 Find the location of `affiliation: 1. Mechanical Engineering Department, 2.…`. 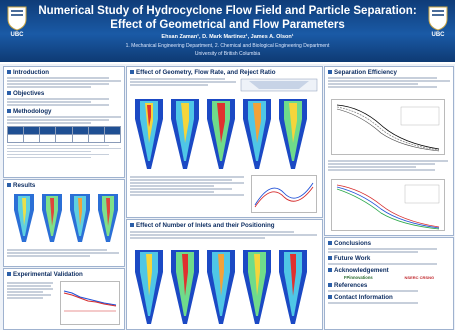

affiliation: 1. Mechanical Engineering Department, 2.… is located at coordinates (227, 46).